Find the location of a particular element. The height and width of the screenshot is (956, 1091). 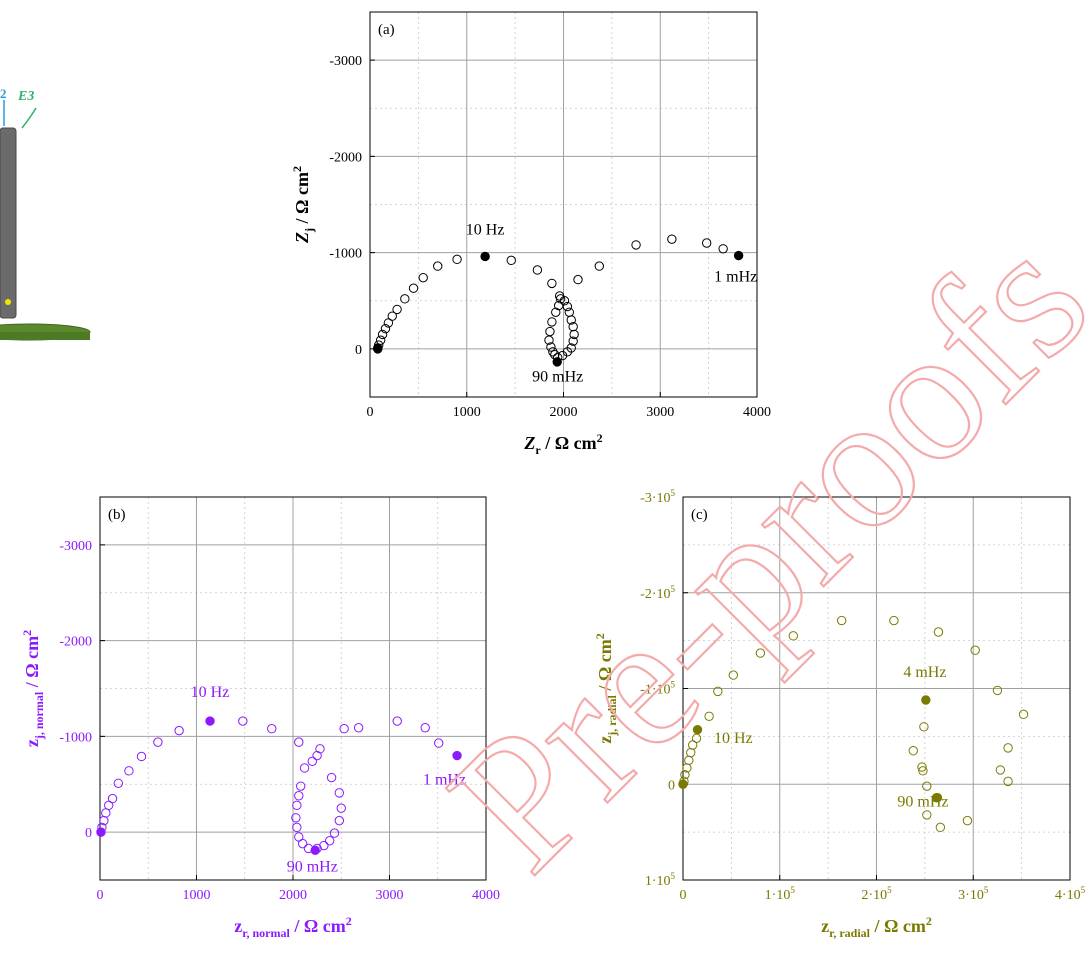

x-tick-label: 4·10⁵ is located at coordinates (1070, 894).